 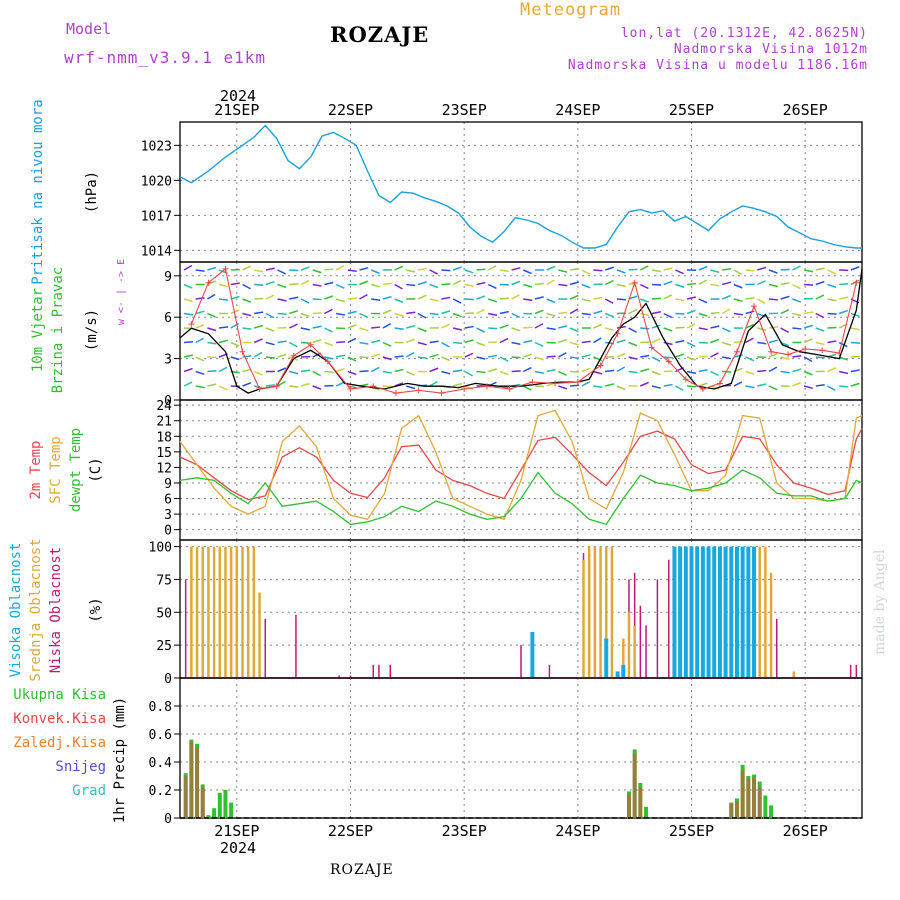 What do you see at coordinates (744, 33) in the screenshot?
I see `lonlat-label: lon,lat (20.1312E, 42.8625N)` at bounding box center [744, 33].